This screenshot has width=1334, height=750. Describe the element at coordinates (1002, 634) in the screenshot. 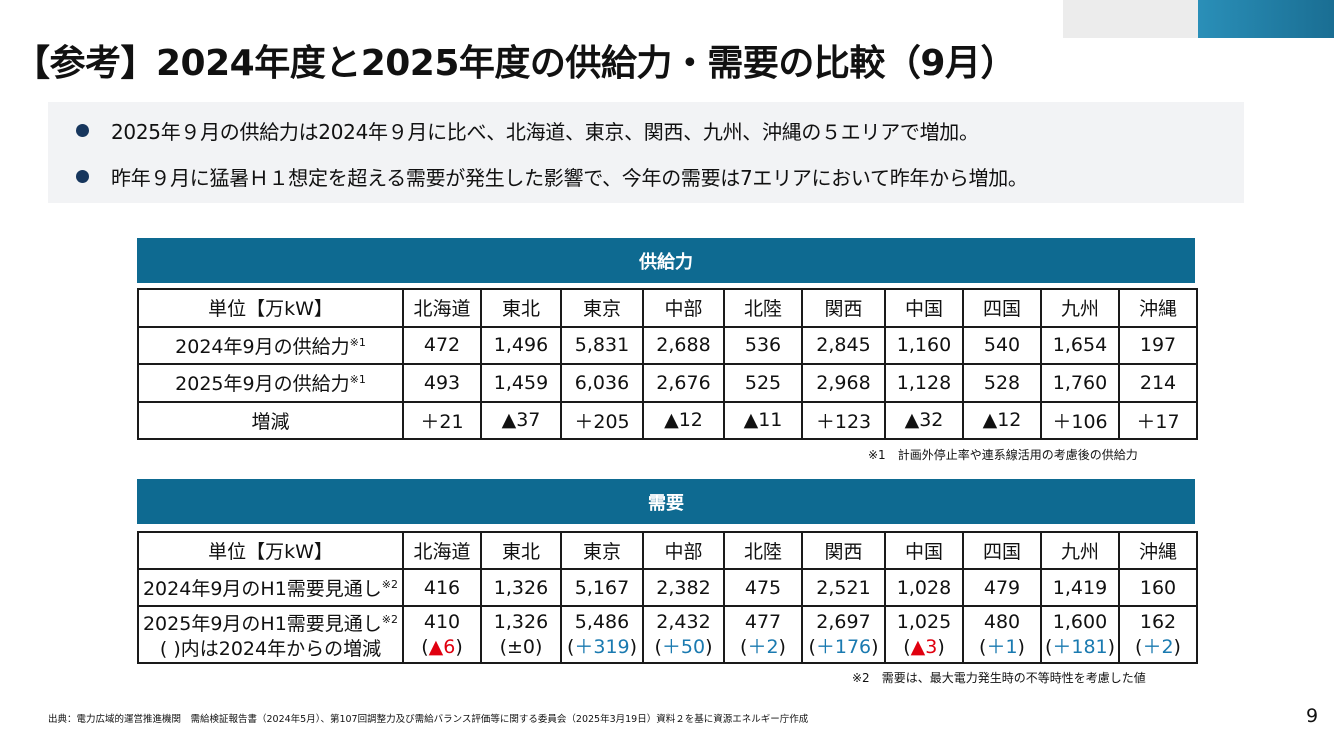

I see `table-cell: 480 (＋1)` at that location.